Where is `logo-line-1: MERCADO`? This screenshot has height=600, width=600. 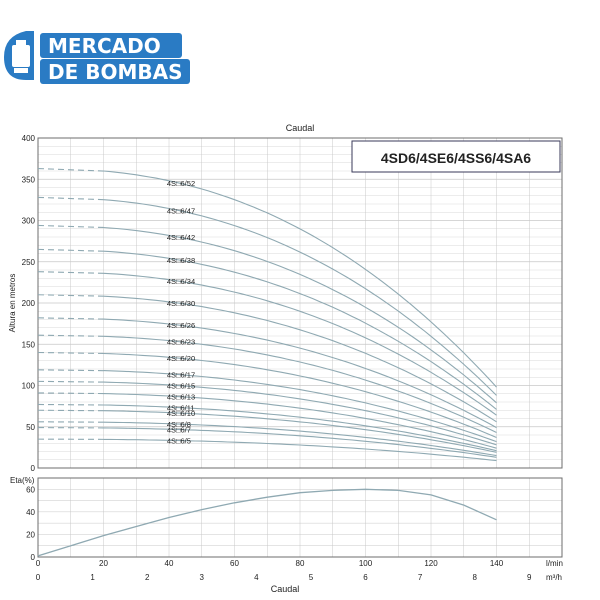
logo-line-1: MERCADO is located at coordinates (104, 46).